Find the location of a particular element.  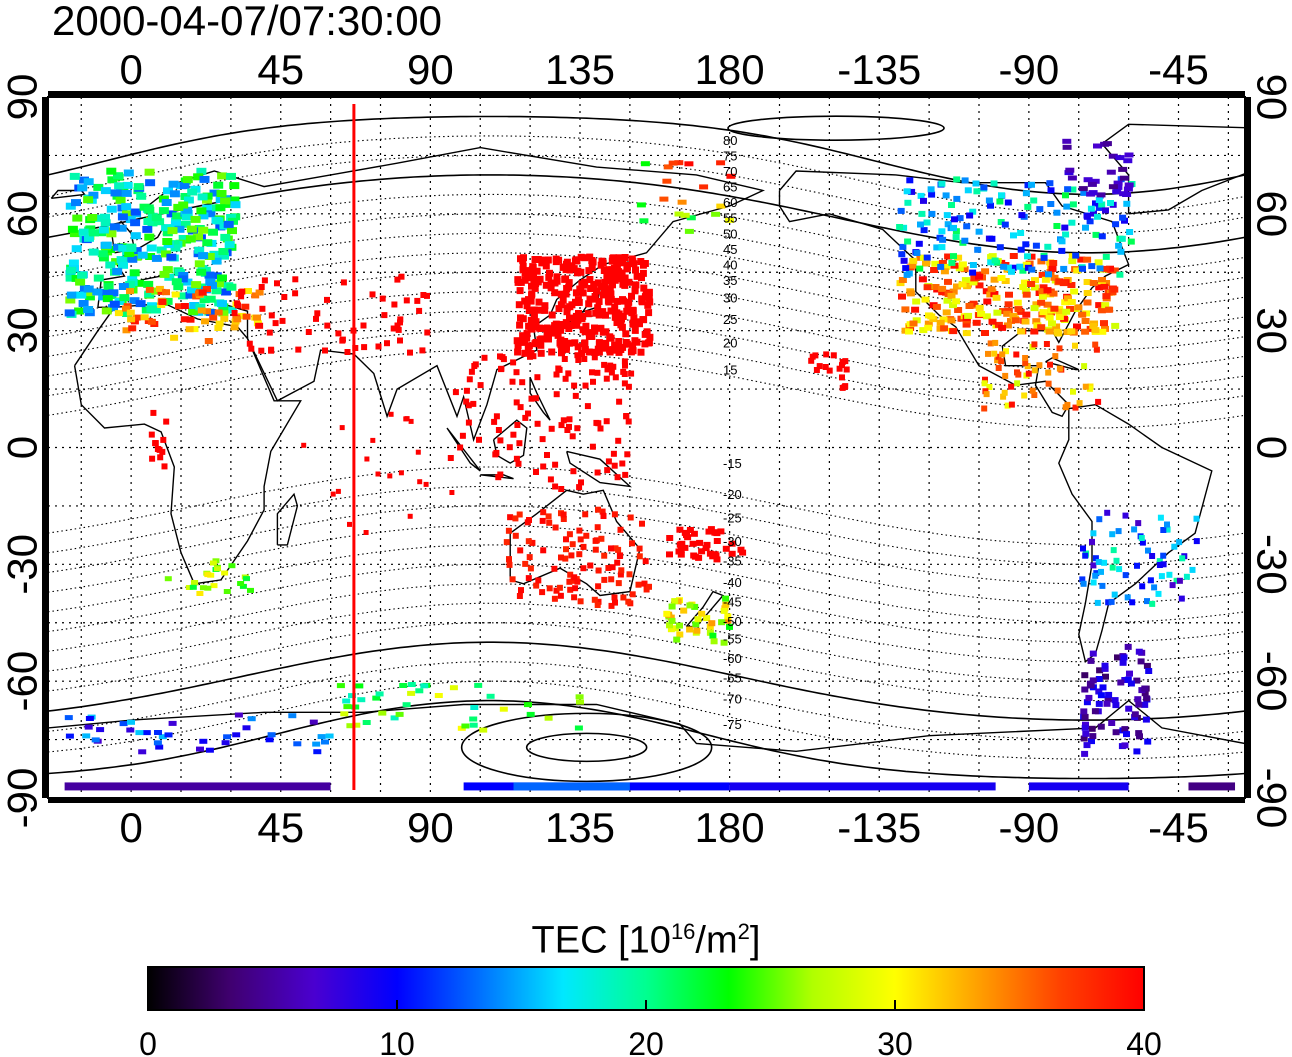

contour-label: 70 is located at coordinates (730, 171).